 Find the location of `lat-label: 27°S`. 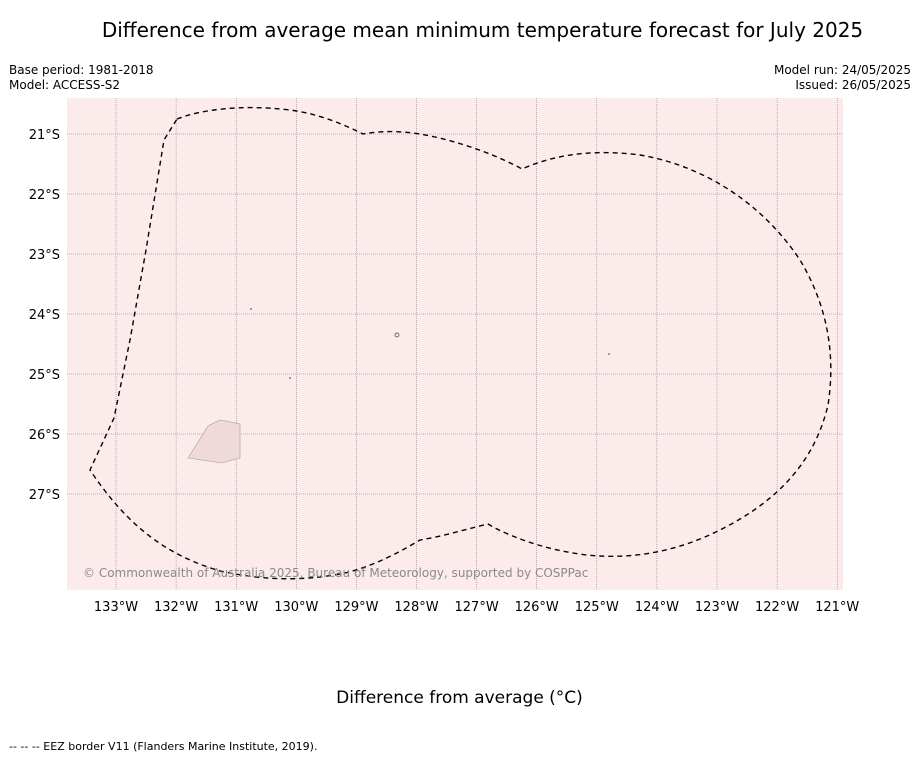

lat-label: 27°S is located at coordinates (44, 495).